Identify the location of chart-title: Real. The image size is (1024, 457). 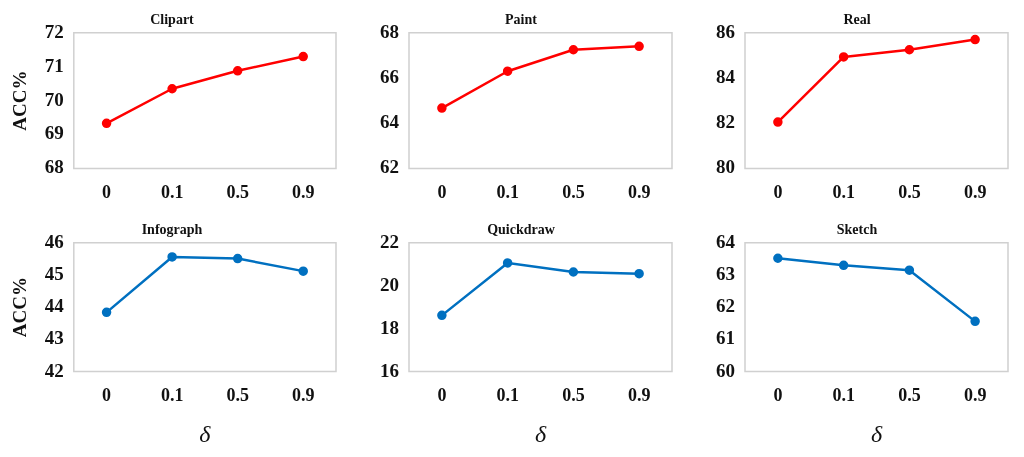
(857, 20).